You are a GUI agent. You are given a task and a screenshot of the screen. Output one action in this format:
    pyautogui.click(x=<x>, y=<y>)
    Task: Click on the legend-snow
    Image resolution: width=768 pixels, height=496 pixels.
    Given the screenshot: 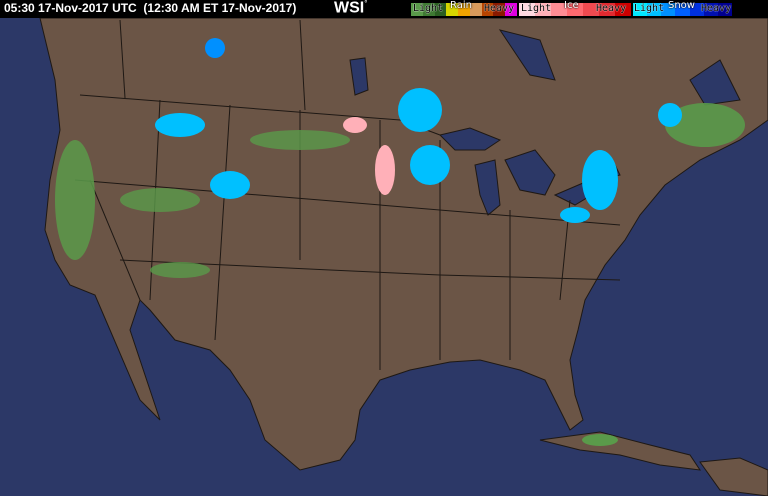 What is the action you would take?
    pyautogui.click(x=682, y=9)
    